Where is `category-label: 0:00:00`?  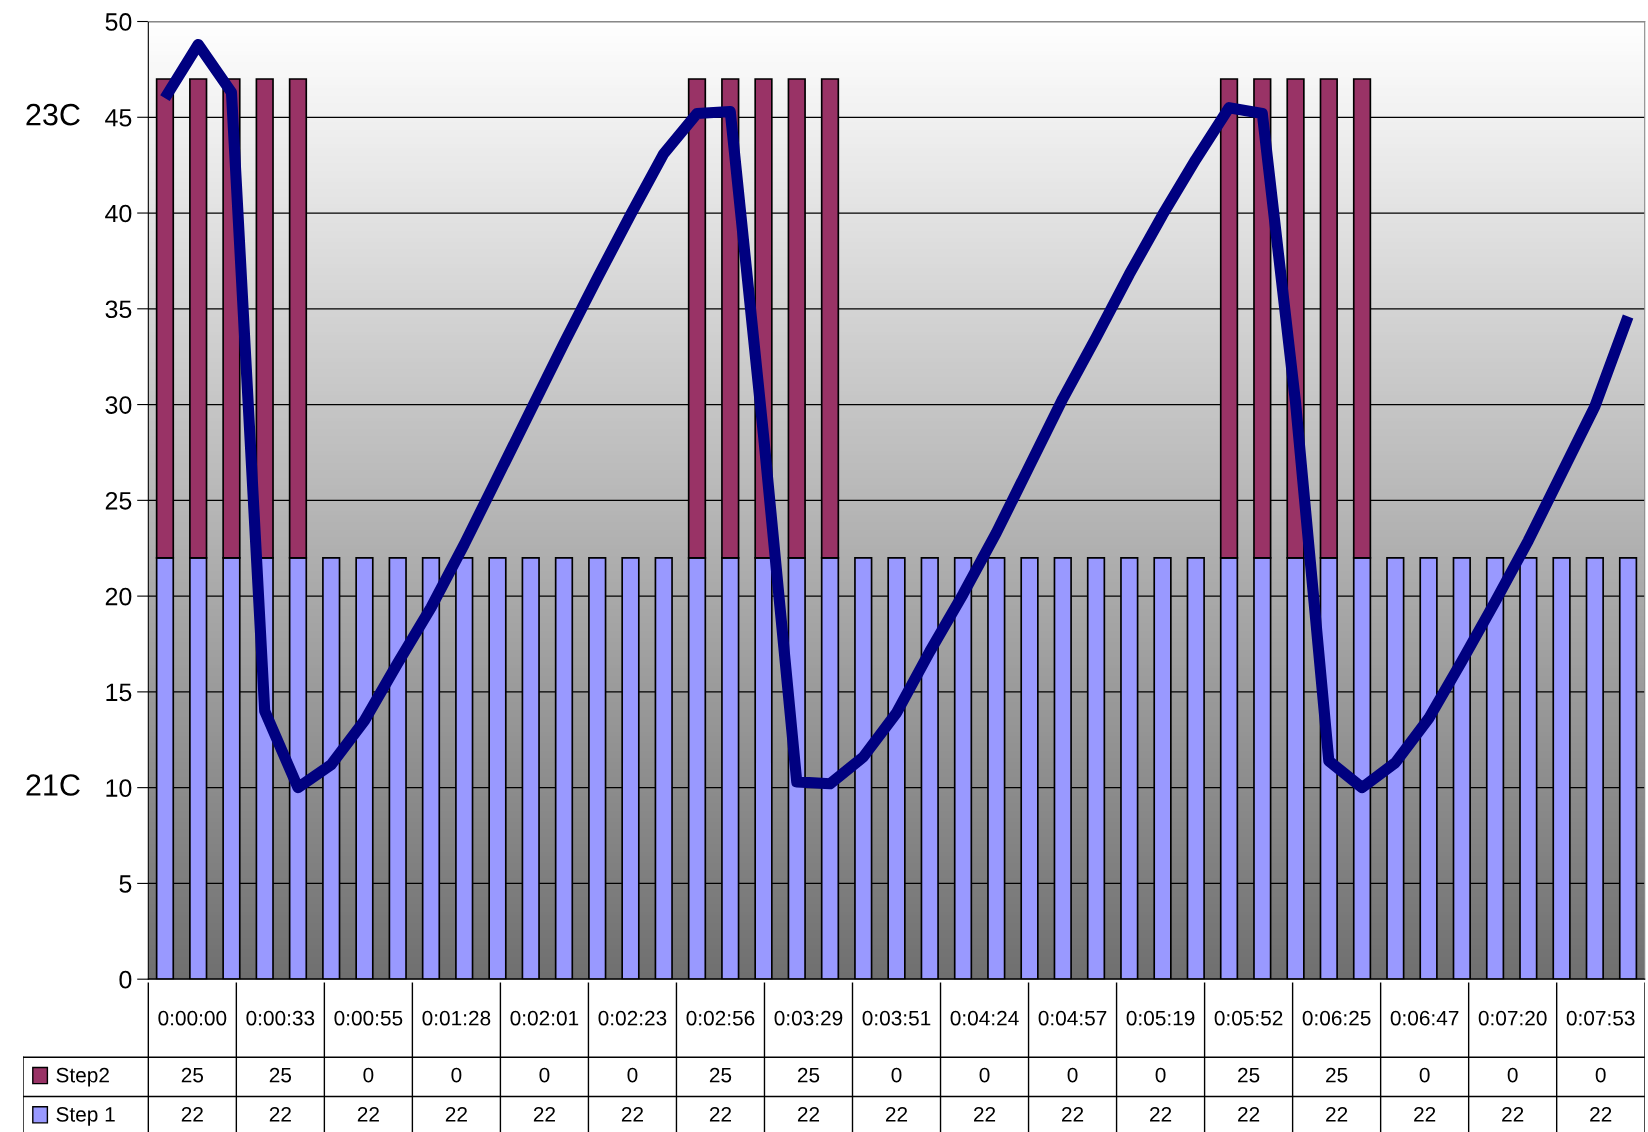 category-label: 0:00:00 is located at coordinates (192, 1018).